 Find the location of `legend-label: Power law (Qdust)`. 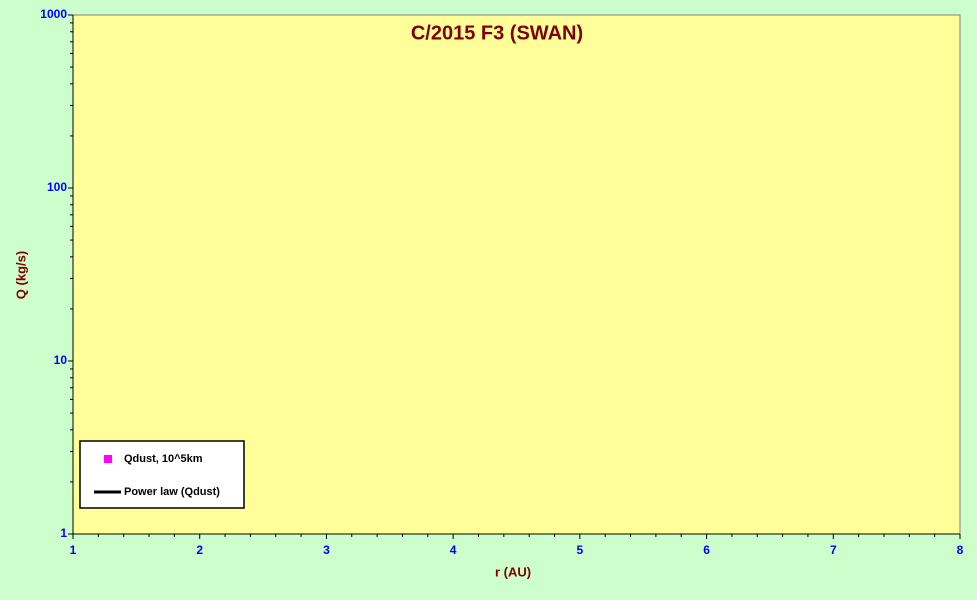

legend-label: Power law (Qdust) is located at coordinates (172, 492).